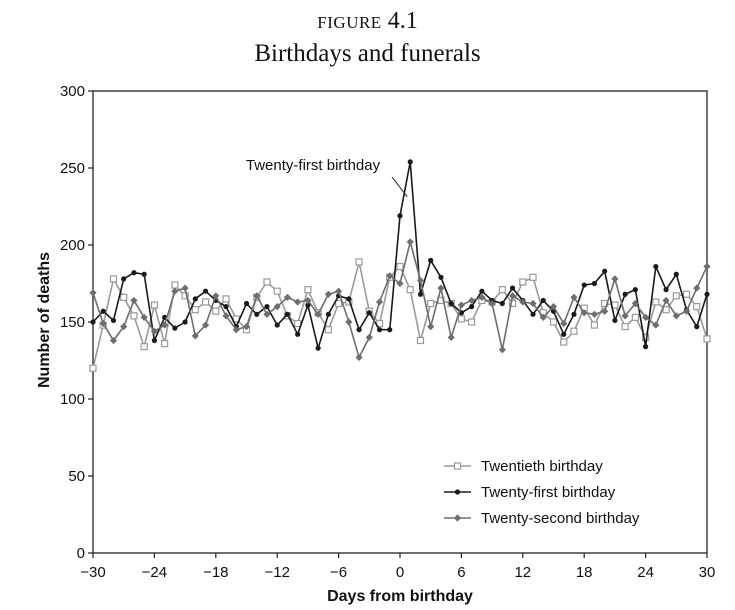  Describe the element at coordinates (461, 572) in the screenshot. I see `x-tick-label: 6` at that location.